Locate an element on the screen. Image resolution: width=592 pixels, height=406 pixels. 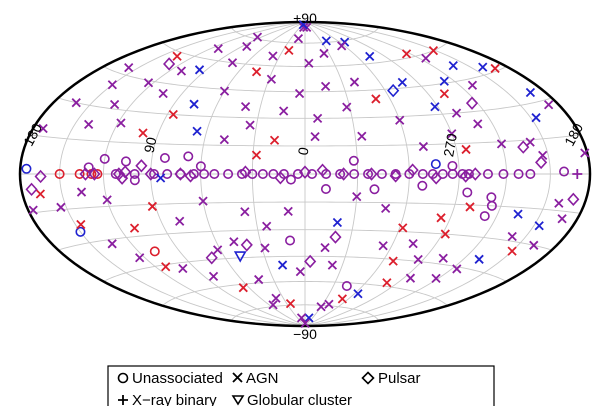
legend-box is located at coordinates (301, 385).